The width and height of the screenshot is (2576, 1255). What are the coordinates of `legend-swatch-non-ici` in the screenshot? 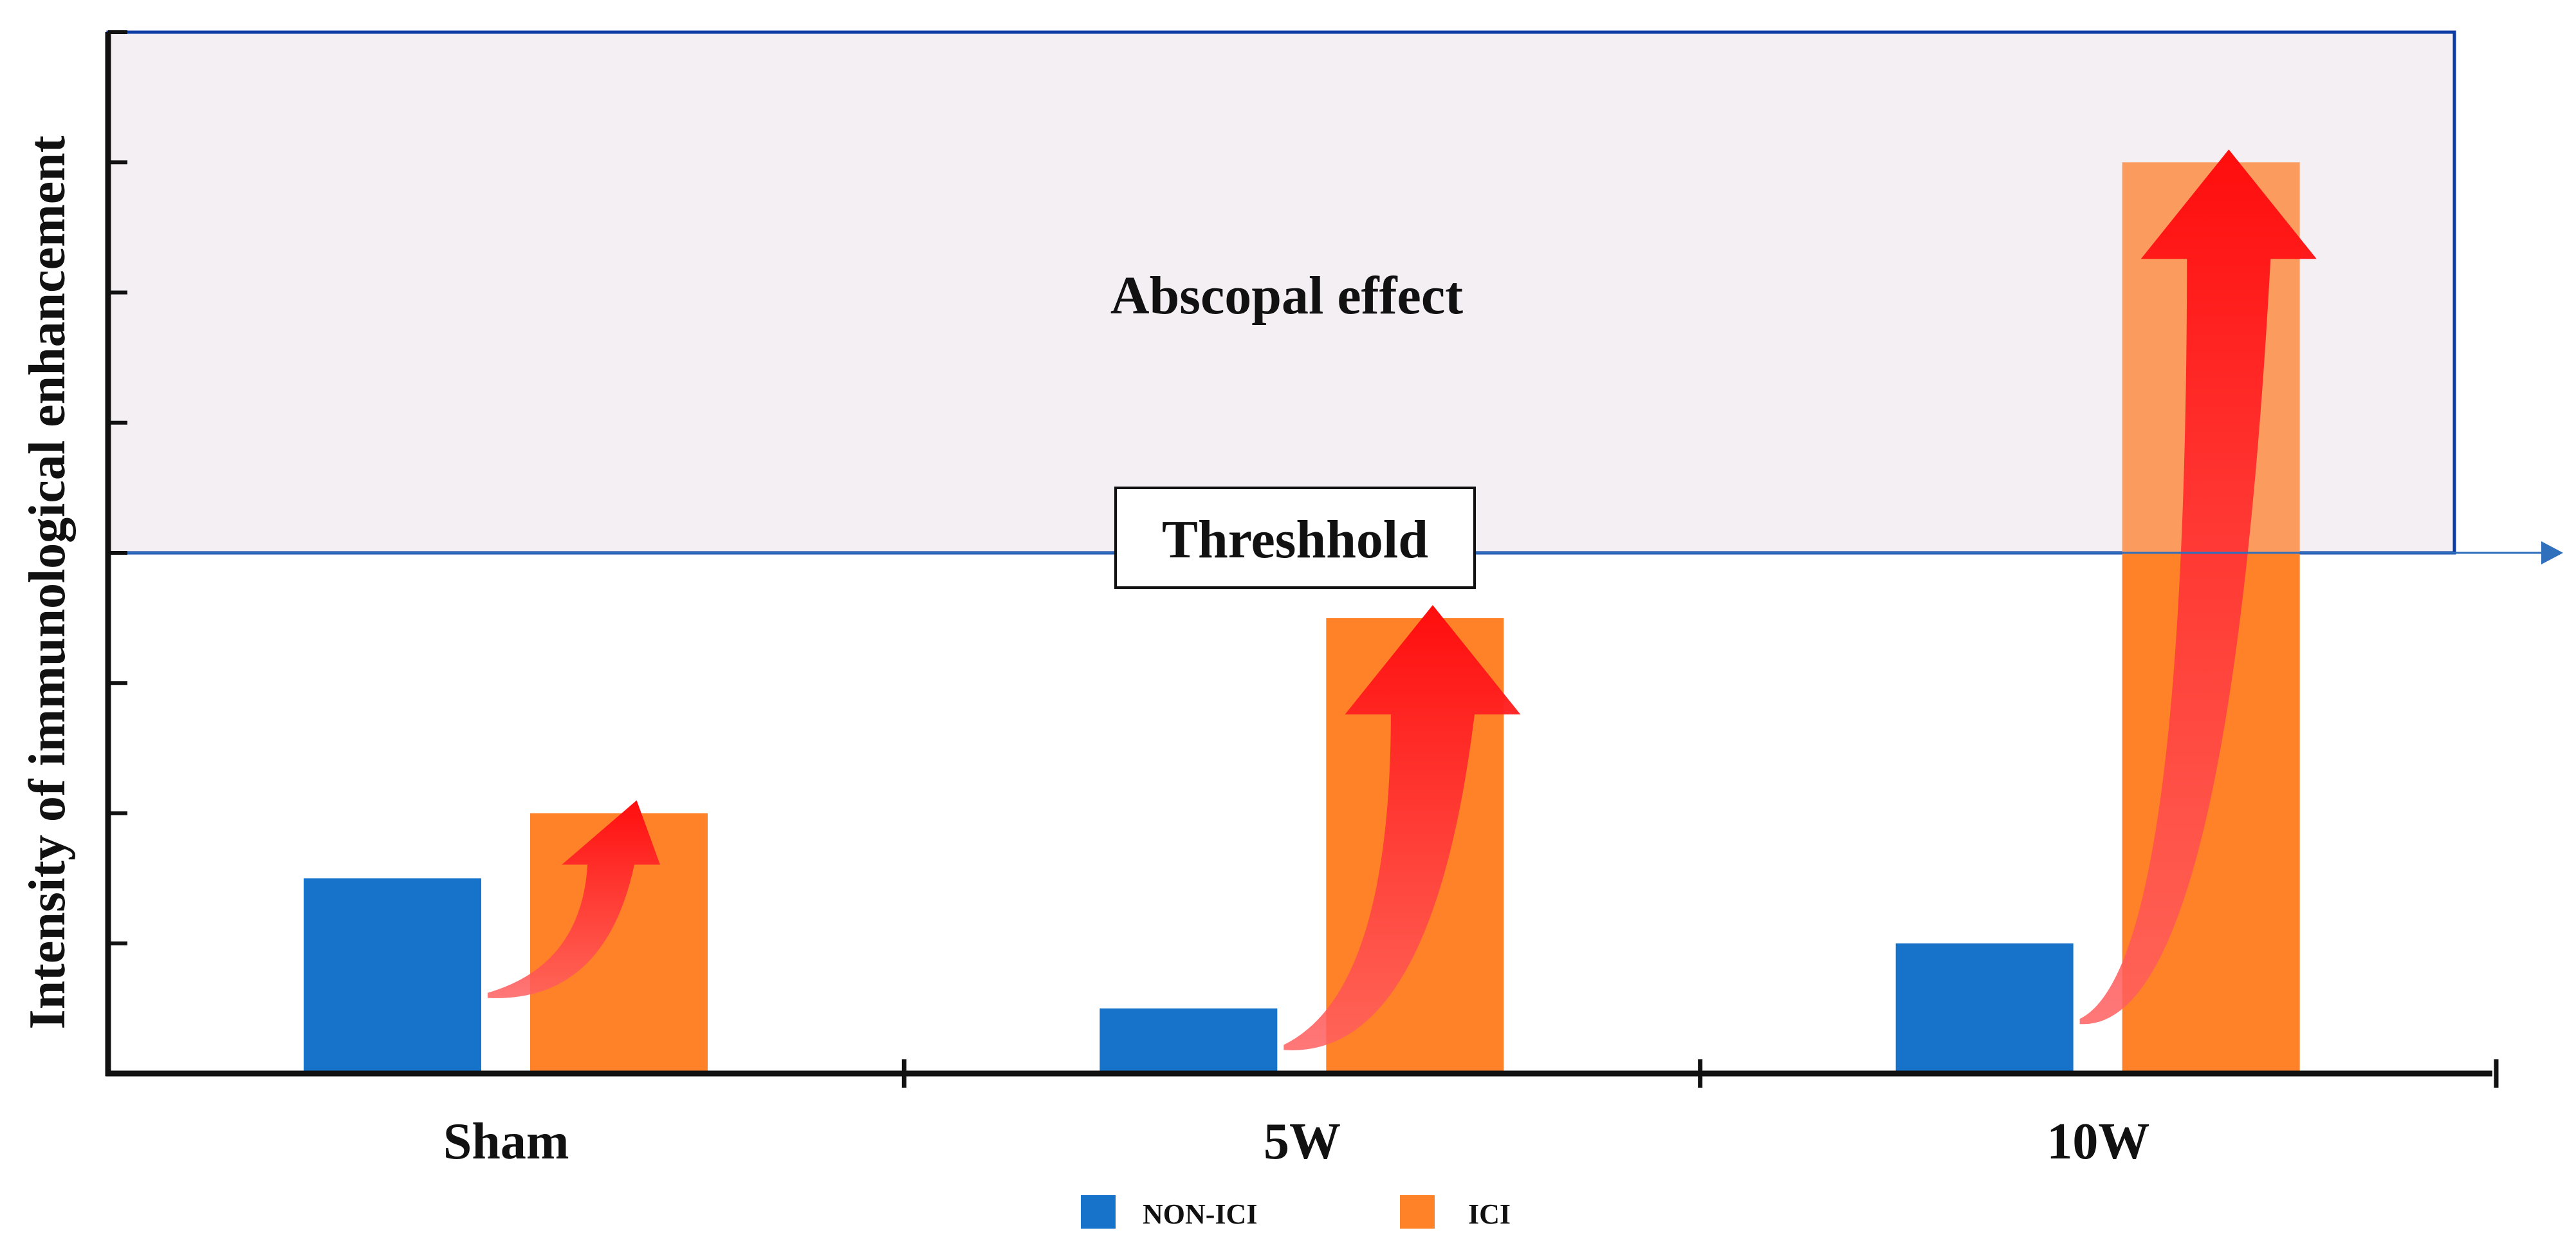 It's located at (1098, 1212).